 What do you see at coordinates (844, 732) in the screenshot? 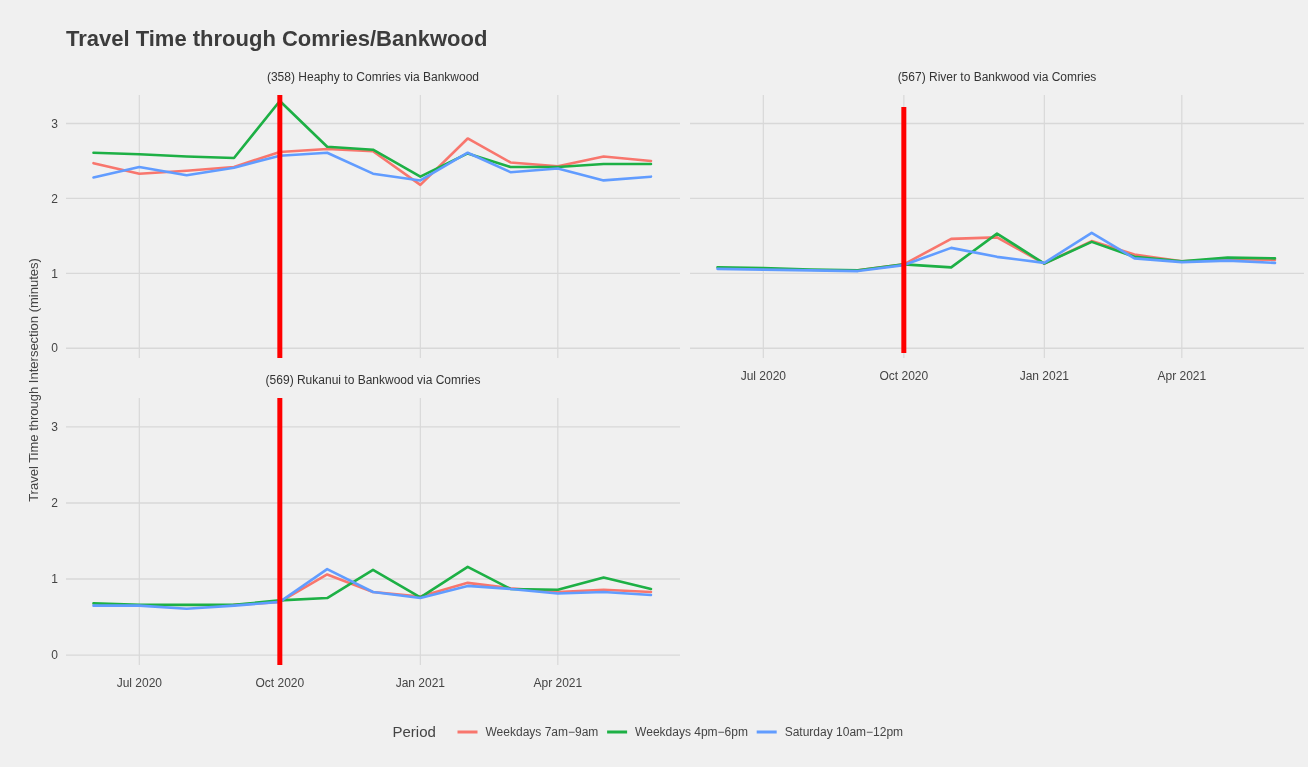
I see `legend-label: Saturday 10am−12pm` at bounding box center [844, 732].